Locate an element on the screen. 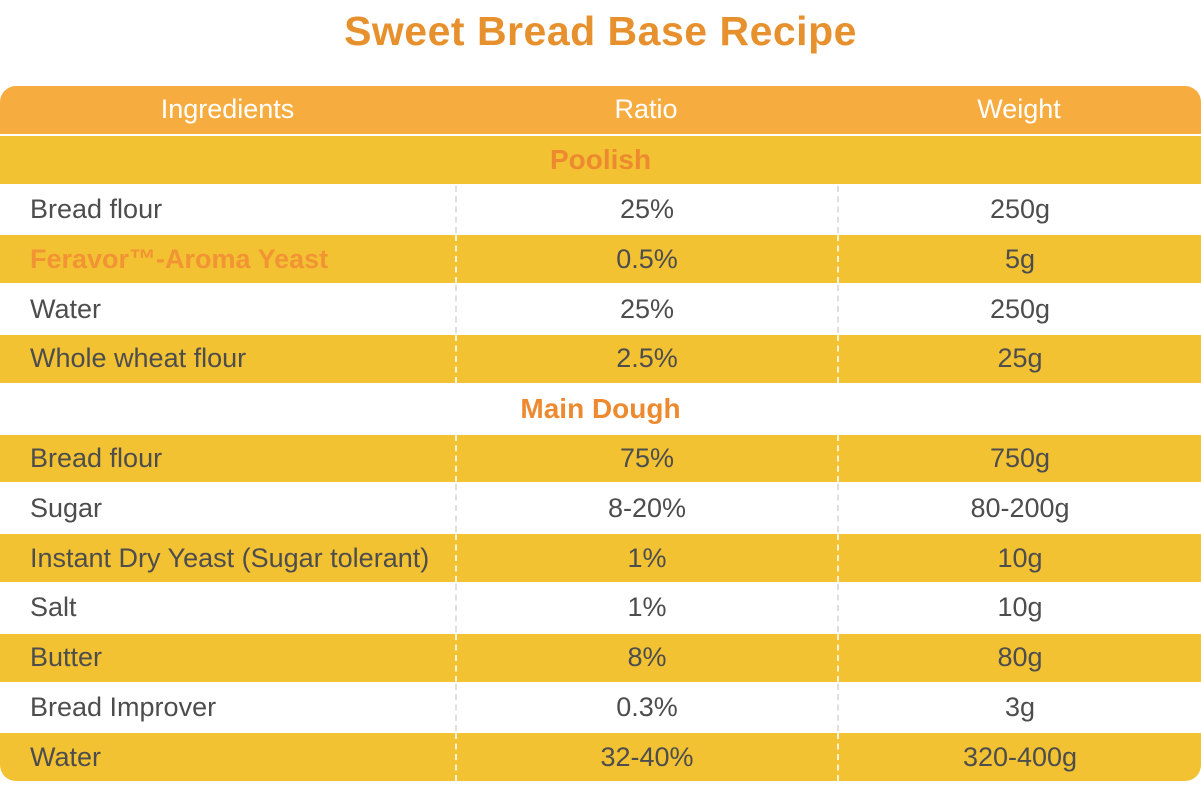 The width and height of the screenshot is (1201, 785). table-row: Feravor™-Aroma Yeast 0.5% 5g is located at coordinates (600, 259).